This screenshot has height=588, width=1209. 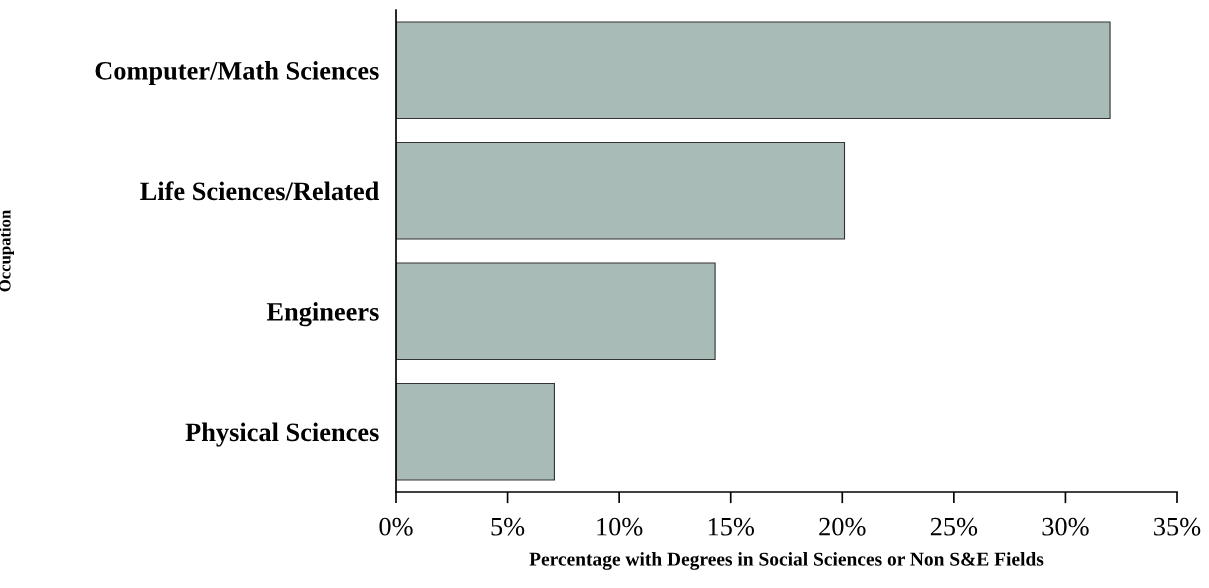 I want to click on x-tick-label: 0%, so click(x=396, y=526).